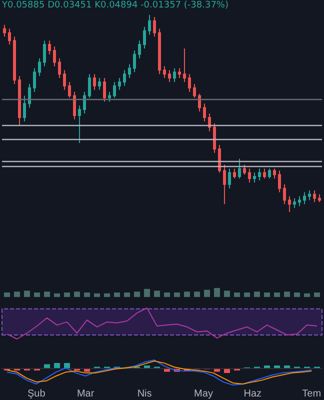 This screenshot has width=324, height=400. I want to click on x-tick-label: Tem, so click(312, 394).